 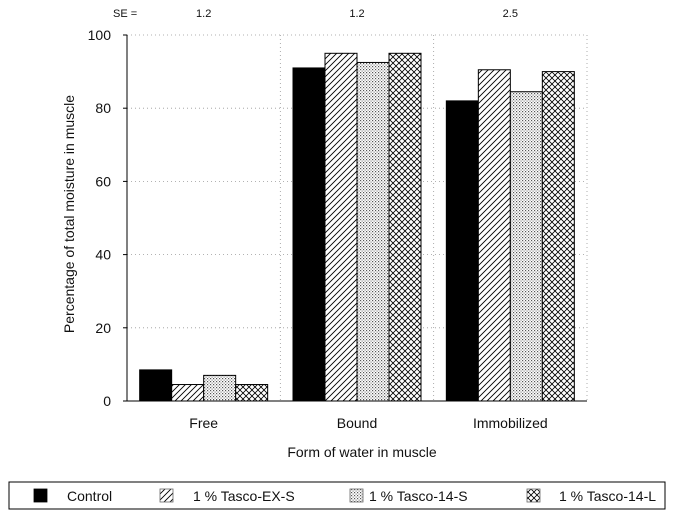 What do you see at coordinates (103, 181) in the screenshot?
I see `y-tick-label: 60` at bounding box center [103, 181].